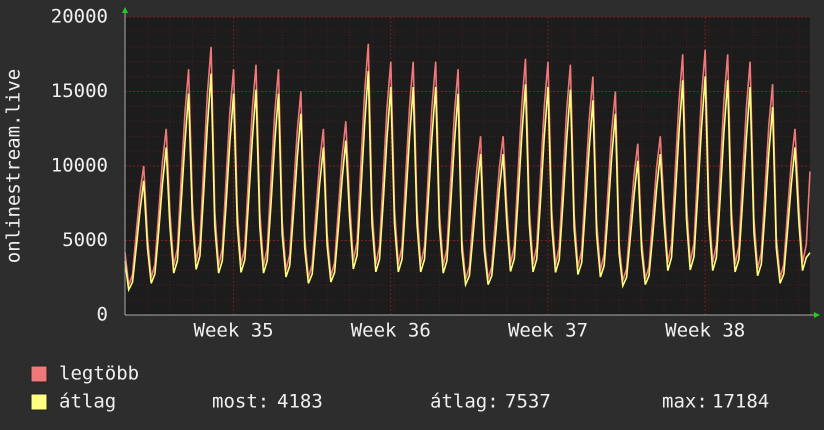 This screenshot has height=430, width=824. What do you see at coordinates (234, 331) in the screenshot?
I see `x-tick-label: Week 35` at bounding box center [234, 331].